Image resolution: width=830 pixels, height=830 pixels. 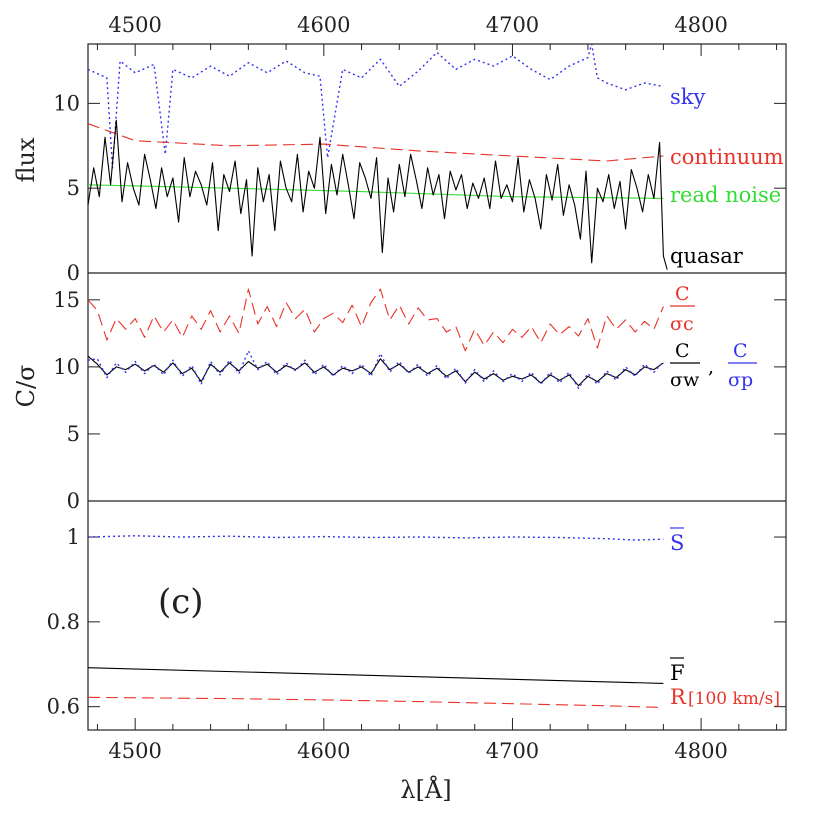 What do you see at coordinates (682, 351) in the screenshot?
I see `label-c-over-sigma-w-numerator: C` at bounding box center [682, 351].